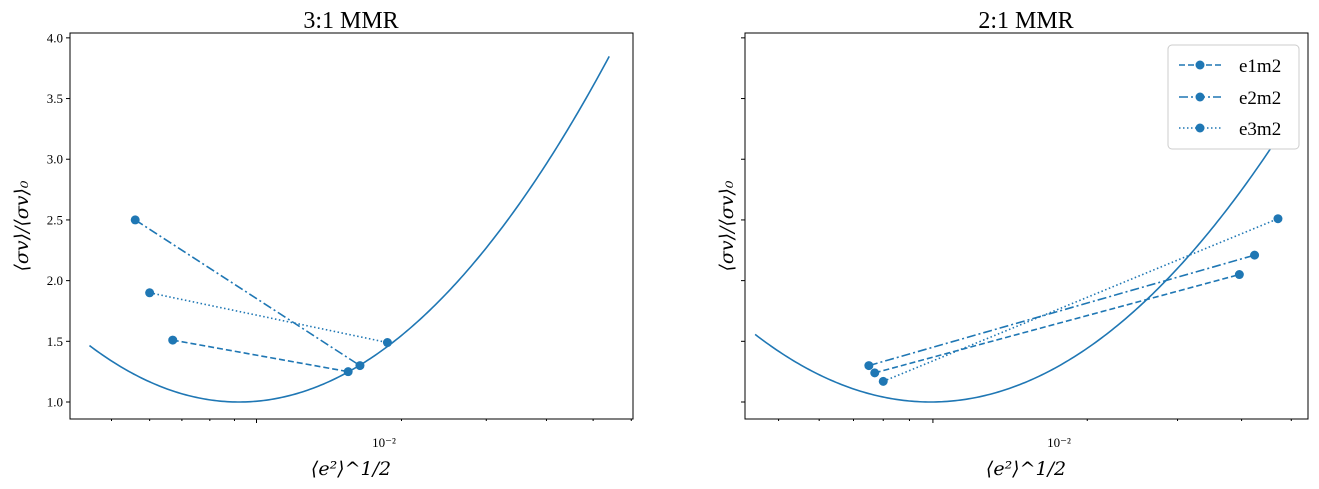 Image resolution: width=1319 pixels, height=489 pixels. I want to click on legend-box, so click(1233, 97).